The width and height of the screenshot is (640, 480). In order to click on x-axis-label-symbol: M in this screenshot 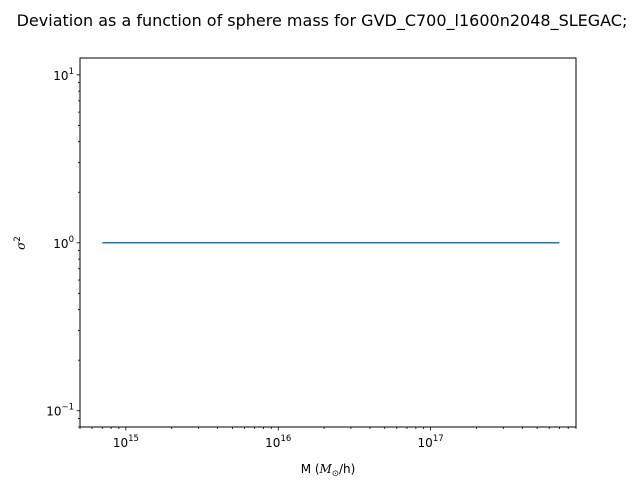, I will do `click(326, 469)`.